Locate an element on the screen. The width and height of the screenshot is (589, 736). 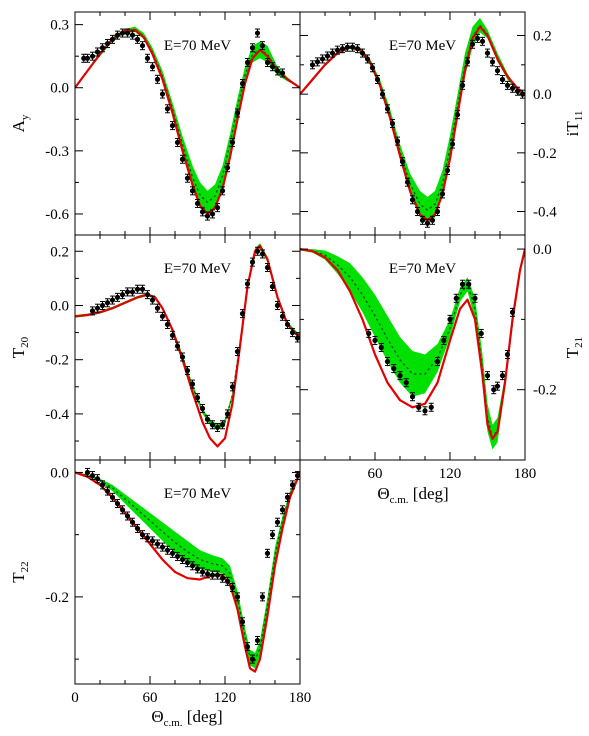
y-tick-label: -0.6 is located at coordinates (57, 215).